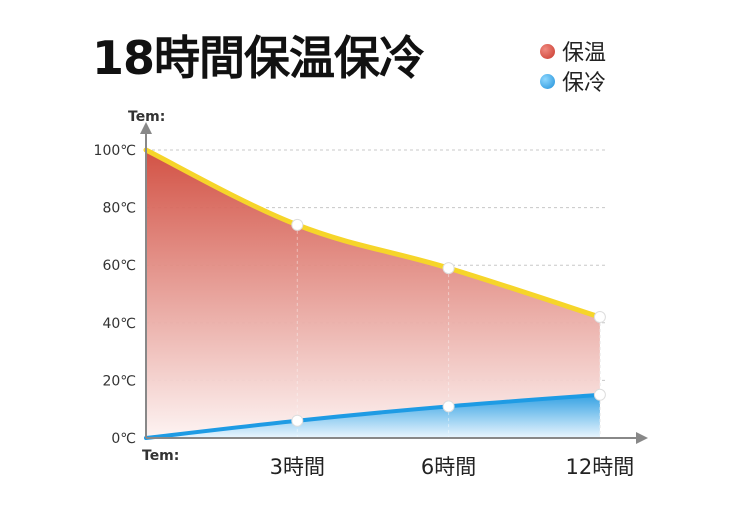 The height and width of the screenshot is (529, 750). What do you see at coordinates (584, 53) in the screenshot?
I see `legend-label-hot: 保温` at bounding box center [584, 53].